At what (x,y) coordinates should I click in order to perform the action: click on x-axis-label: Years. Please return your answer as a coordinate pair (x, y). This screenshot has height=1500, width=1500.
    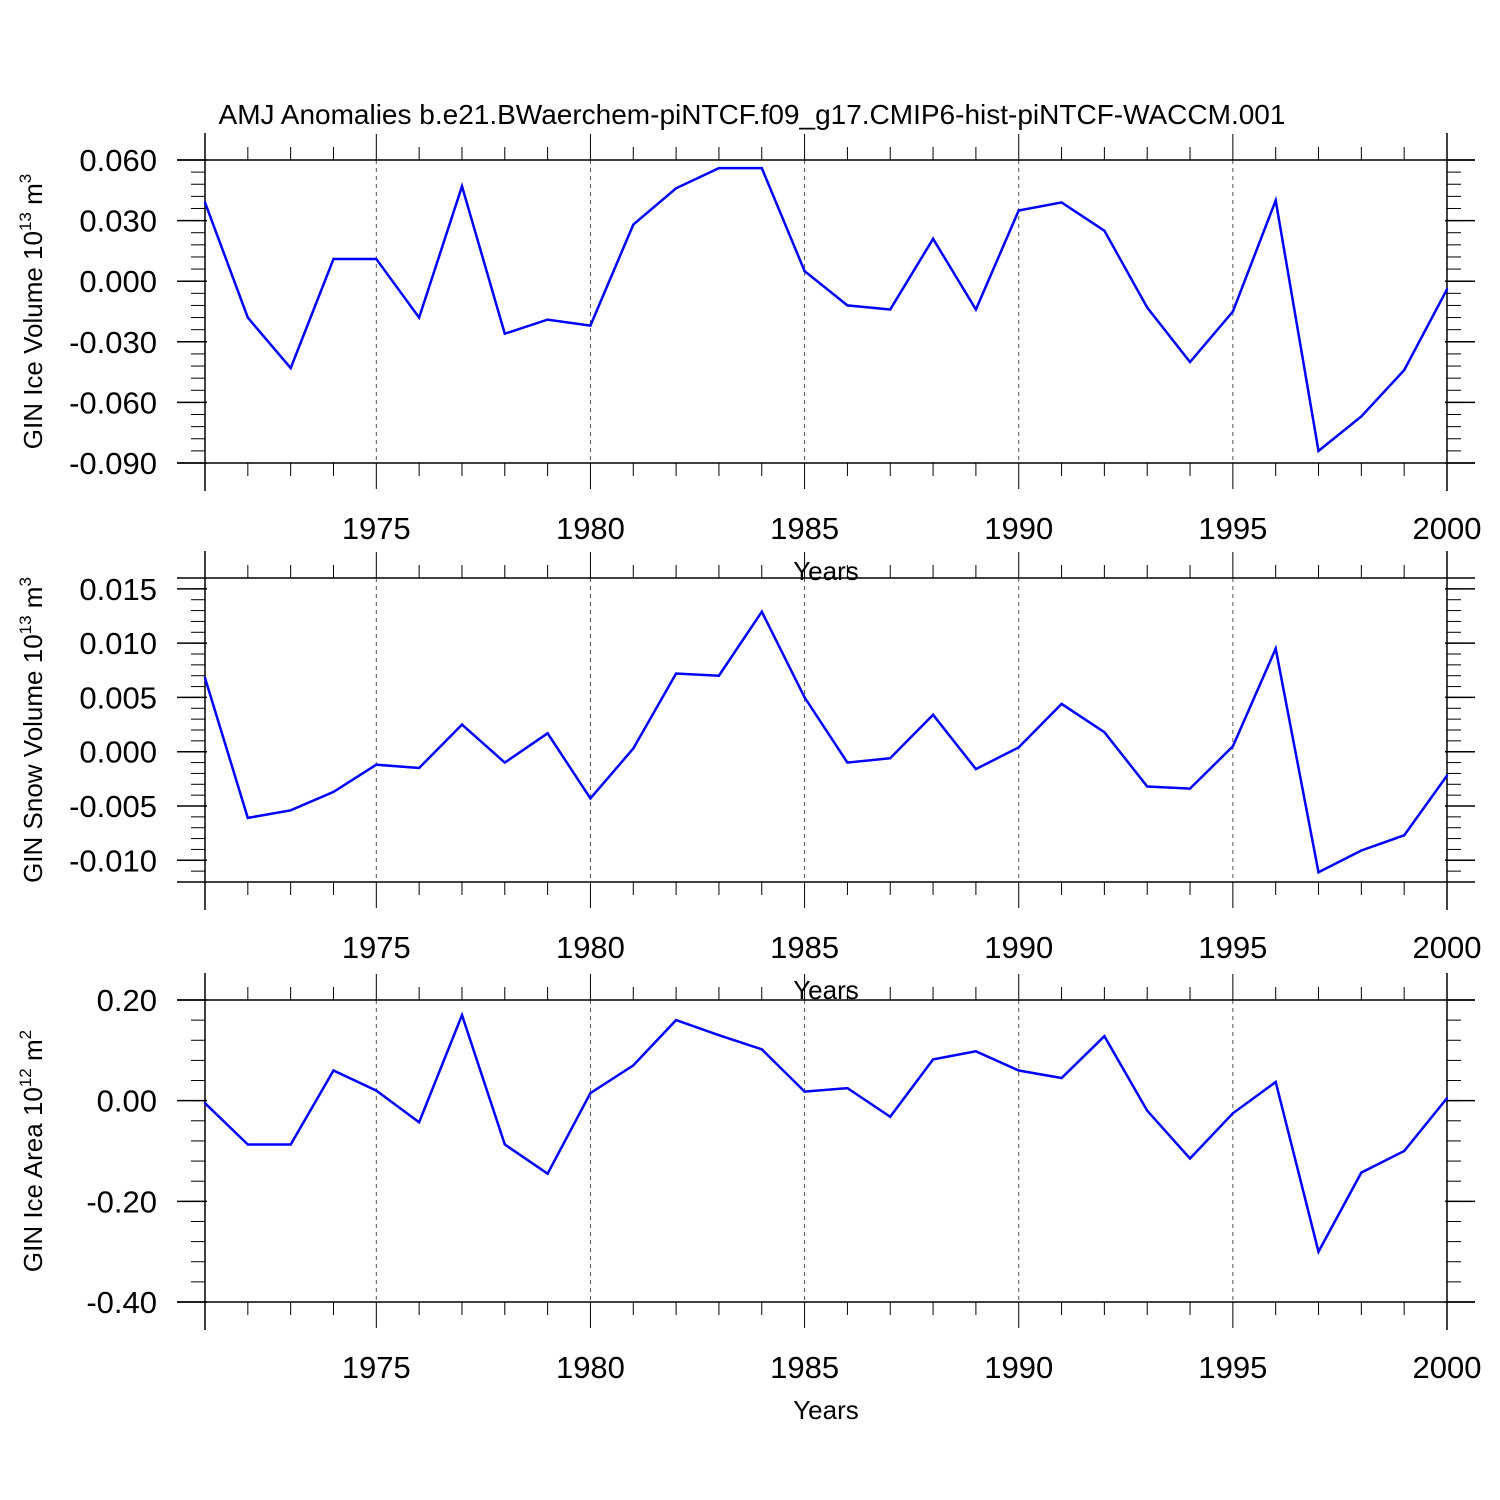
    Looking at the image, I should click on (826, 571).